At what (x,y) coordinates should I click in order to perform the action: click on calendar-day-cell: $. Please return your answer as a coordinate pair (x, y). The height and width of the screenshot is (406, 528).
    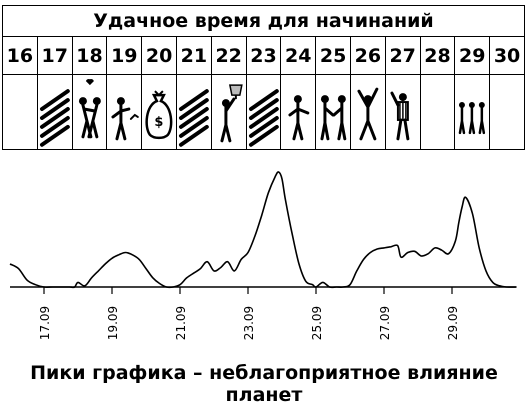
    Looking at the image, I should click on (159, 112).